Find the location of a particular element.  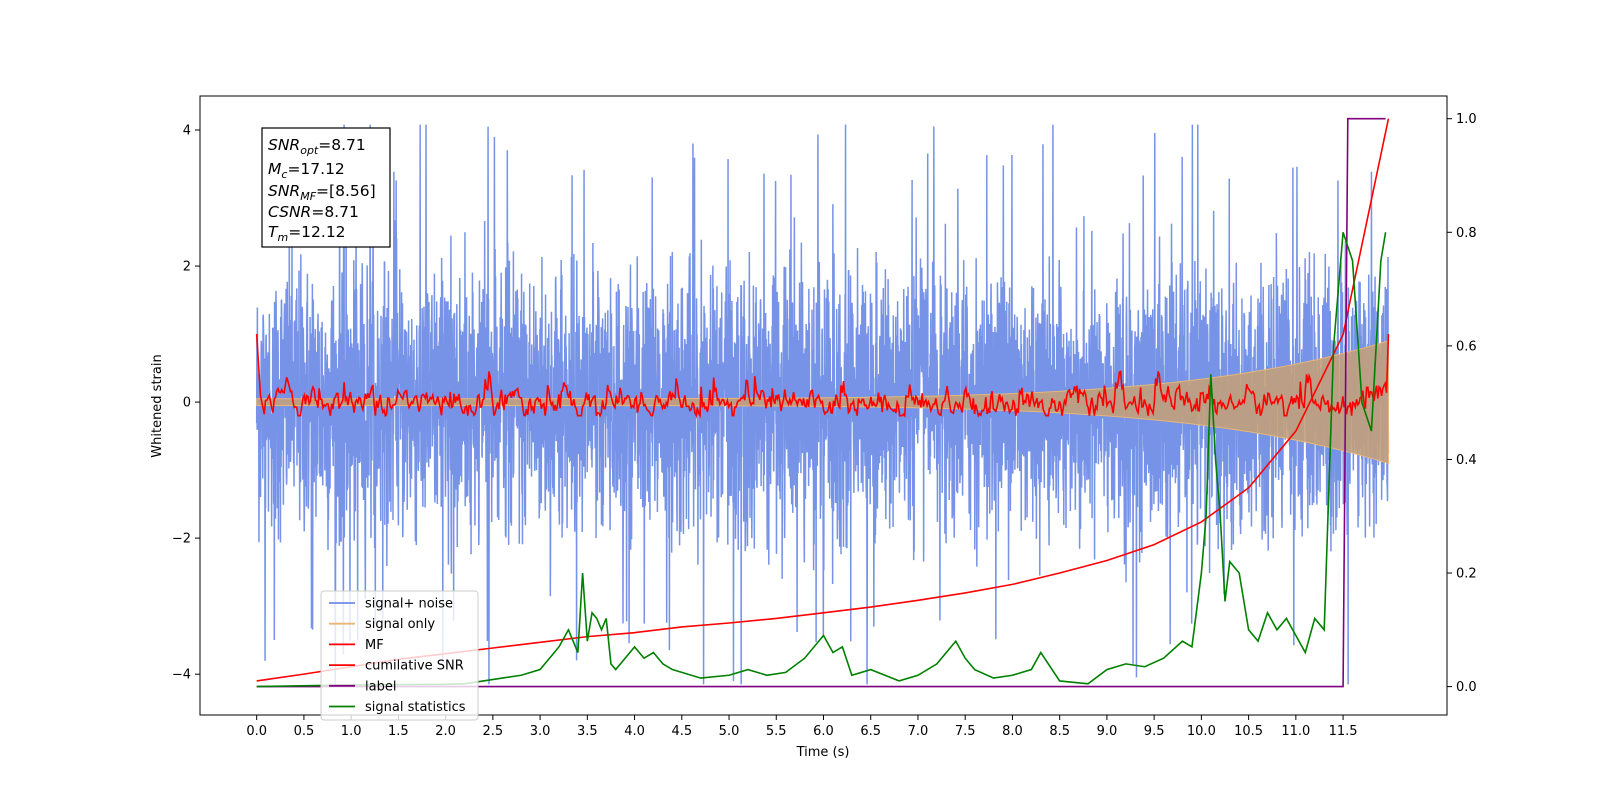

annotation-tm: Tm=12.12 is located at coordinates (307, 233).